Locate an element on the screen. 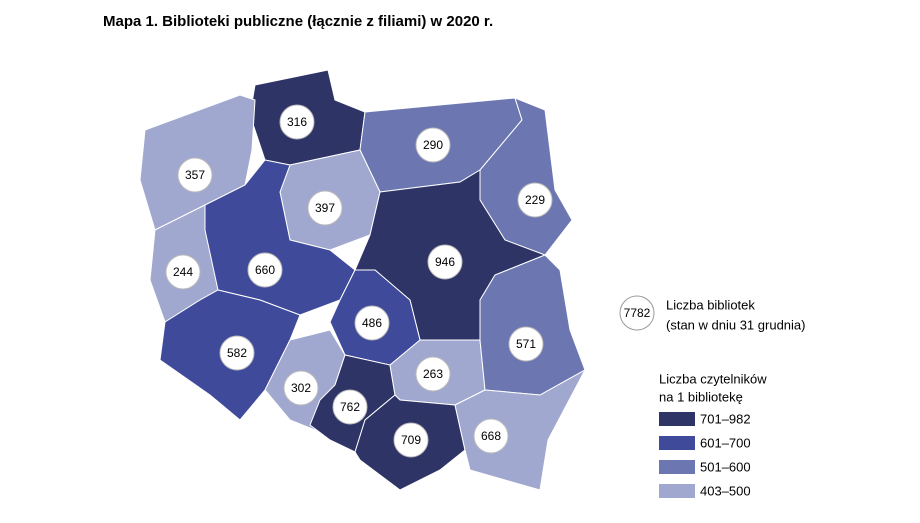  legend-class-label: 403–500 is located at coordinates (725, 490).